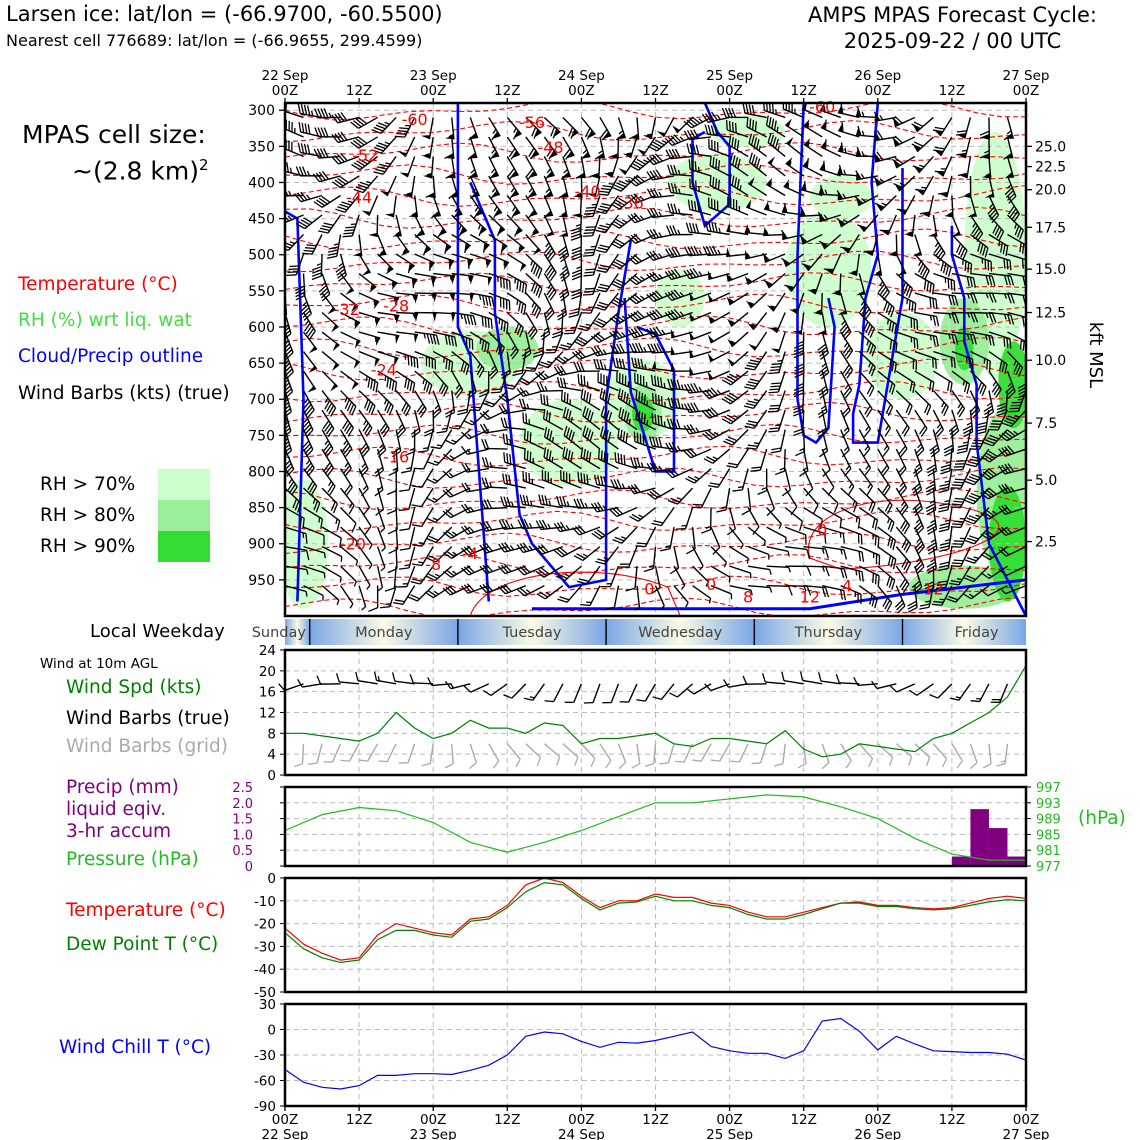 This screenshot has height=1140, width=1140. What do you see at coordinates (135, 1047) in the screenshot?
I see `windchill-label: Wind Chill T (°C)` at bounding box center [135, 1047].